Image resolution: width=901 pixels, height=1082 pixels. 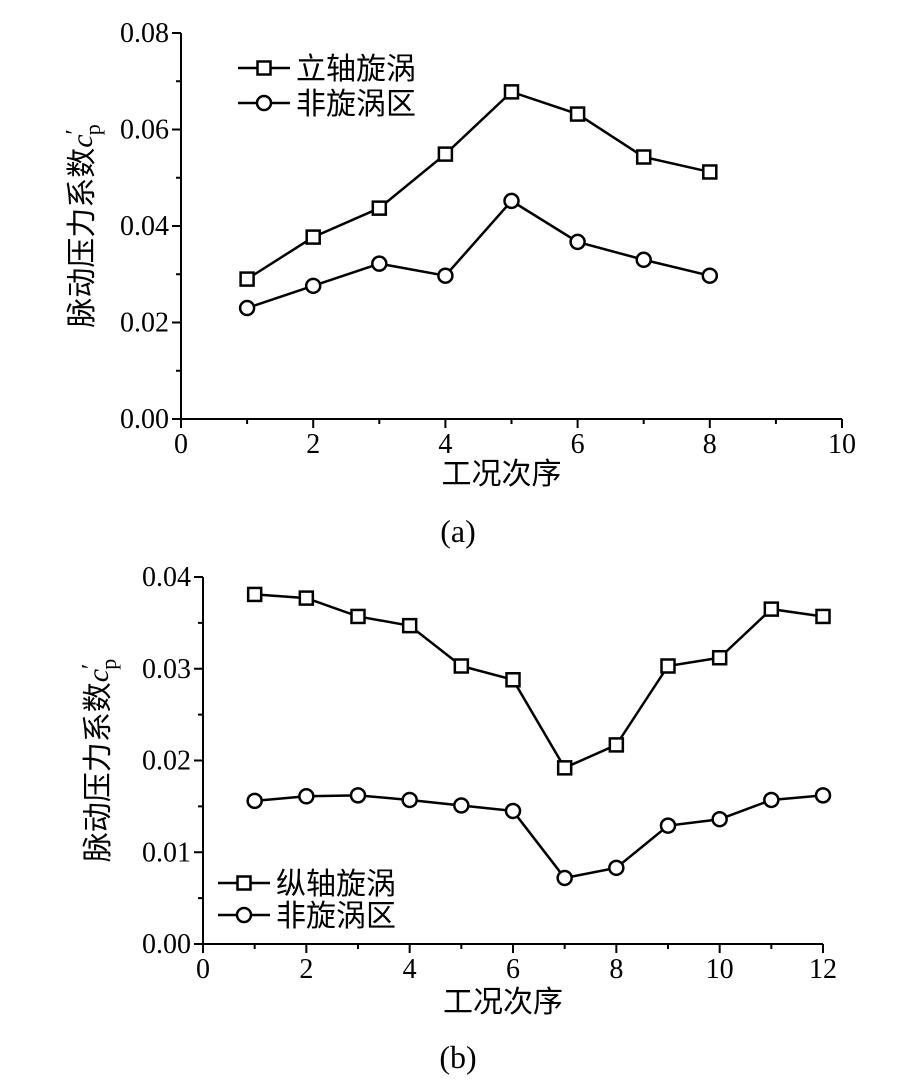 I want to click on legend-item: 纵轴旋涡, so click(x=307, y=884).